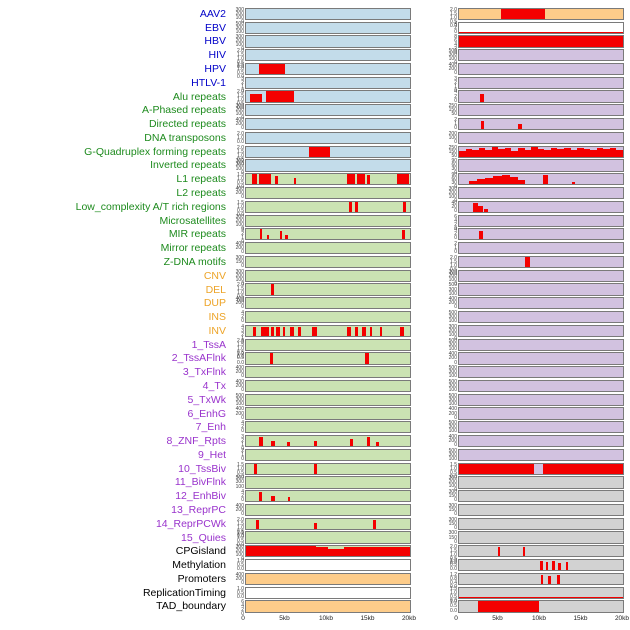 This screenshot has width=630, height=630. Describe the element at coordinates (215, 289) in the screenshot. I see `track-label: DEL` at that location.